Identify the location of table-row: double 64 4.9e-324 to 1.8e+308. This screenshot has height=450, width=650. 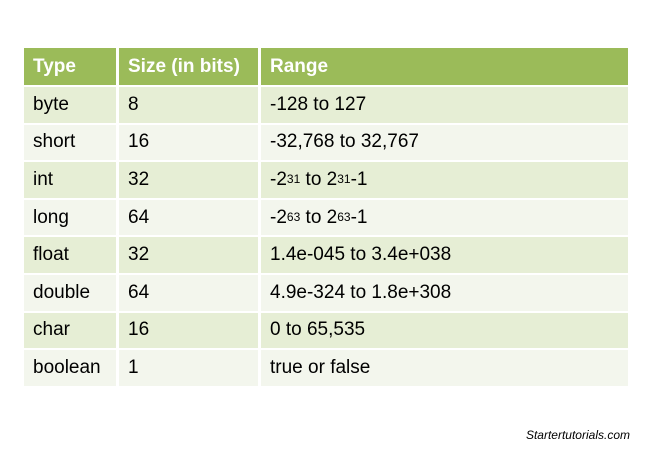
(326, 292).